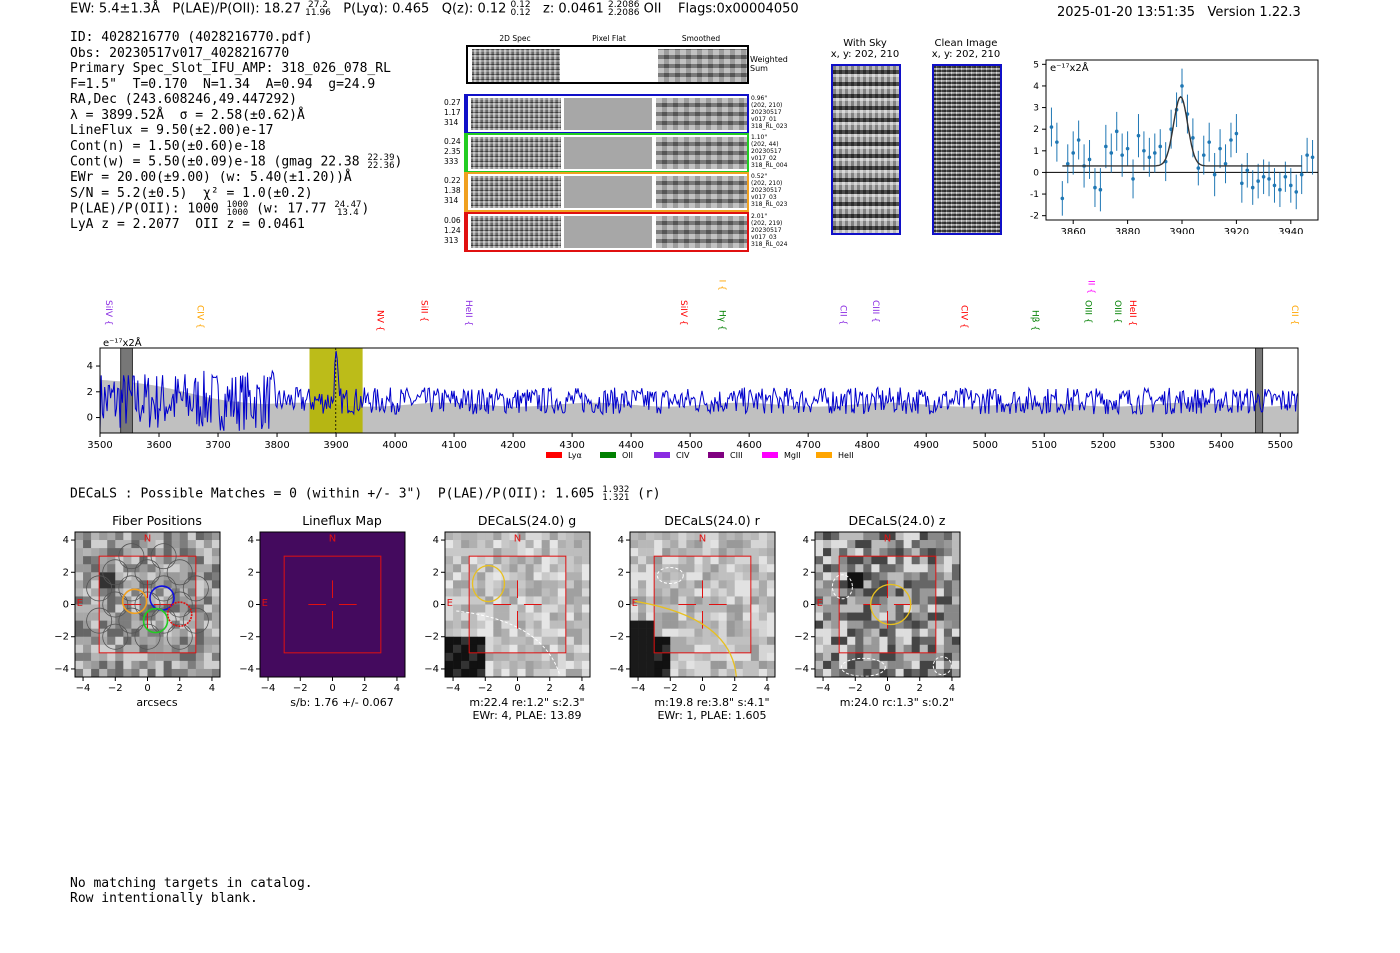 This screenshot has width=1400, height=953. I want to click on legend-swatch, so click(716, 455).